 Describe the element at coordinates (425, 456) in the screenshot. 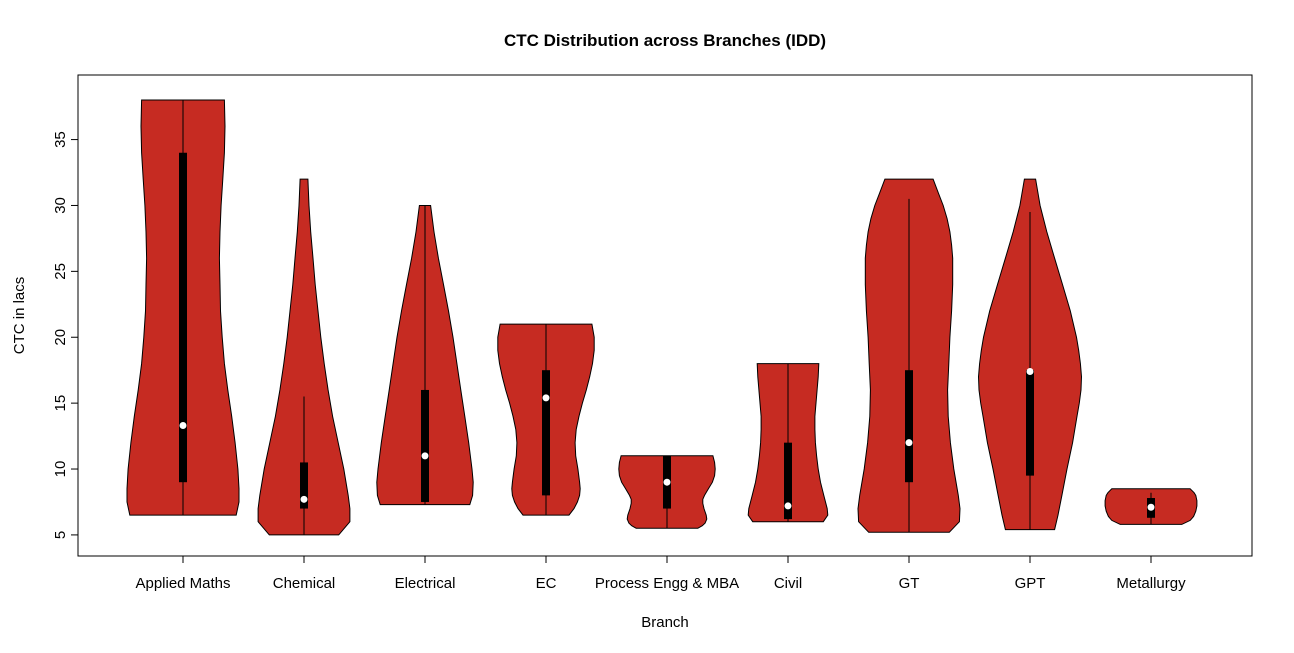

I see `median-dot-electrical` at that location.